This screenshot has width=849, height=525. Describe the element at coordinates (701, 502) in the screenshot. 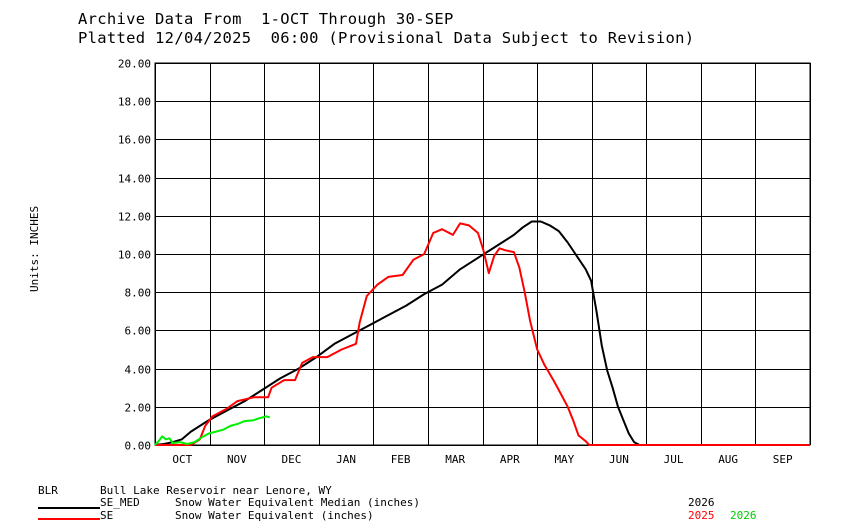

I see `legend-year-2026-median: 2026` at that location.